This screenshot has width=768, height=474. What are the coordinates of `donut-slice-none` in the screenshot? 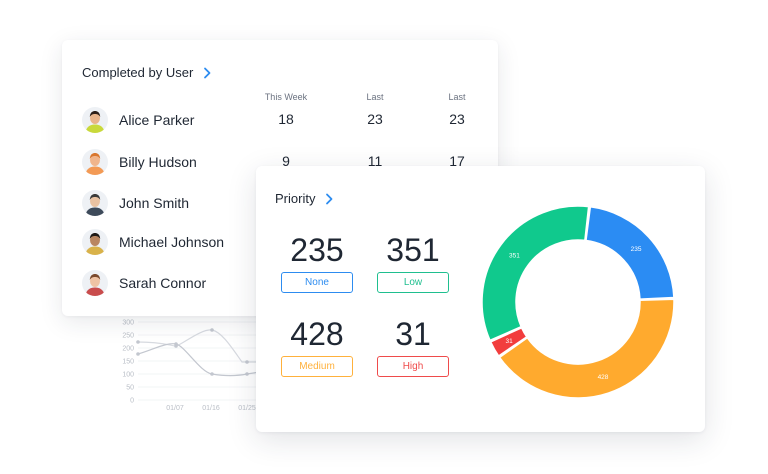 It's located at (630, 252).